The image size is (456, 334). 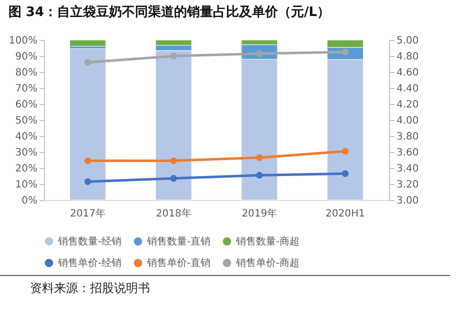 I want to click on legend-label: 销售数量-直销, so click(x=178, y=241).